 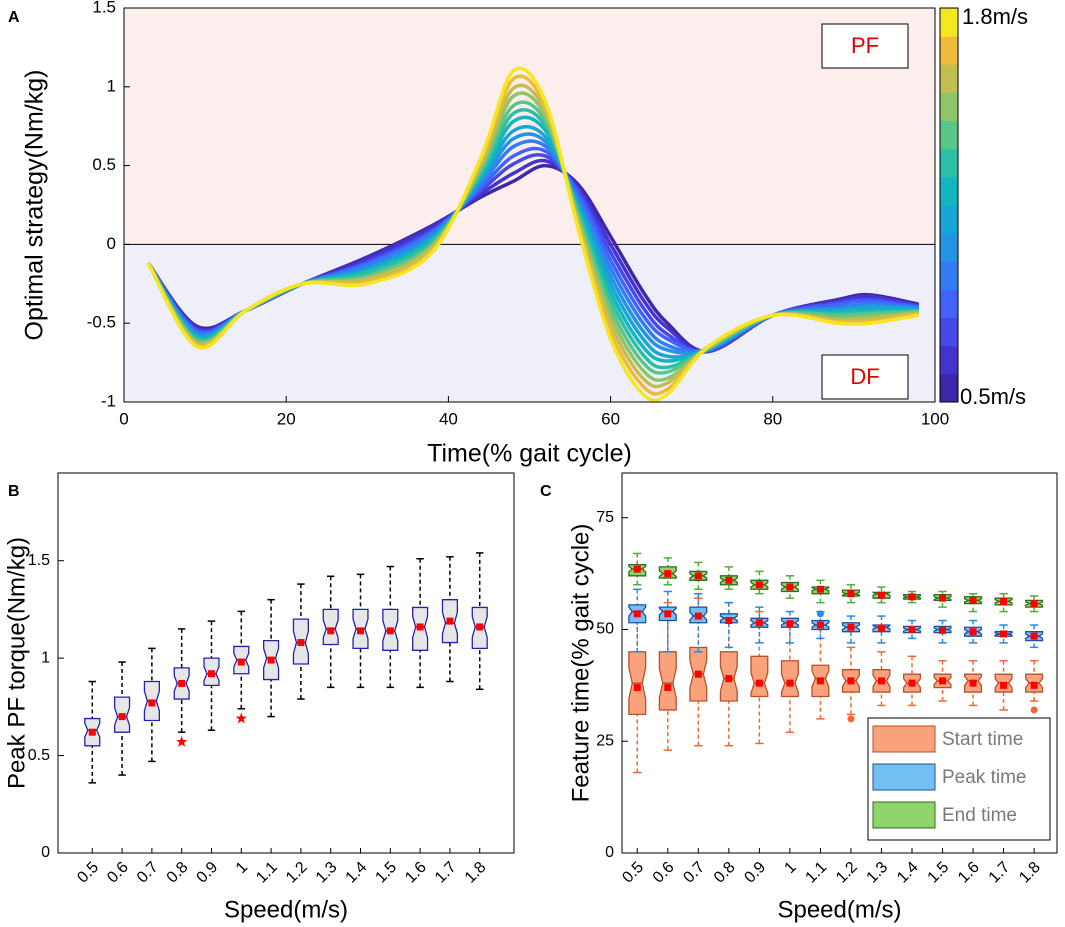 I want to click on x-tick-label: 1.3, so click(x=878, y=873).